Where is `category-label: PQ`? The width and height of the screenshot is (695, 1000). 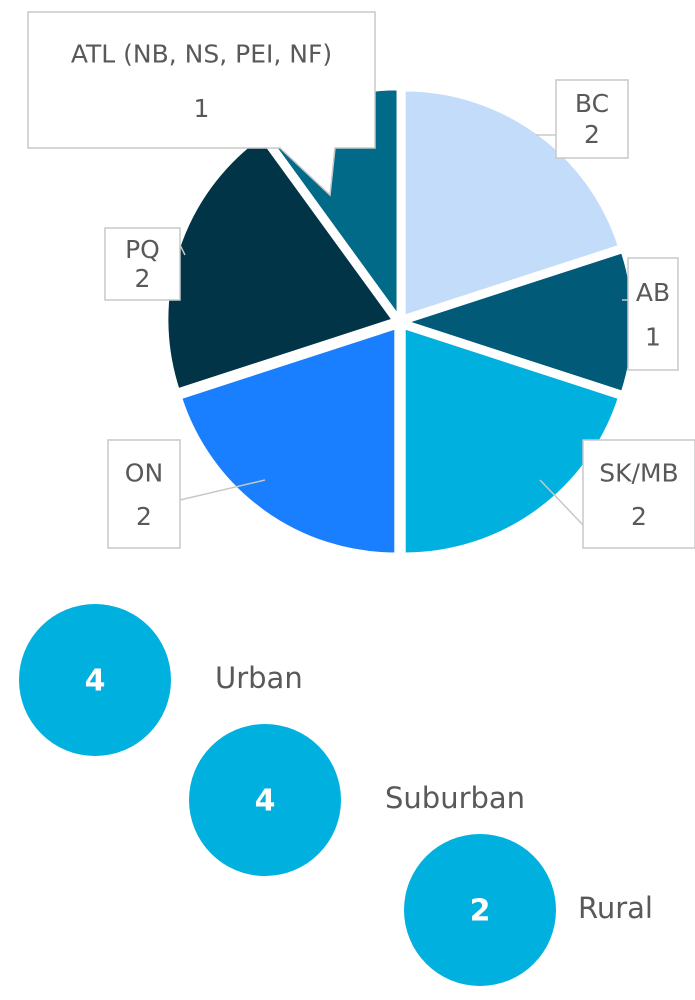
category-label: PQ is located at coordinates (142, 249).